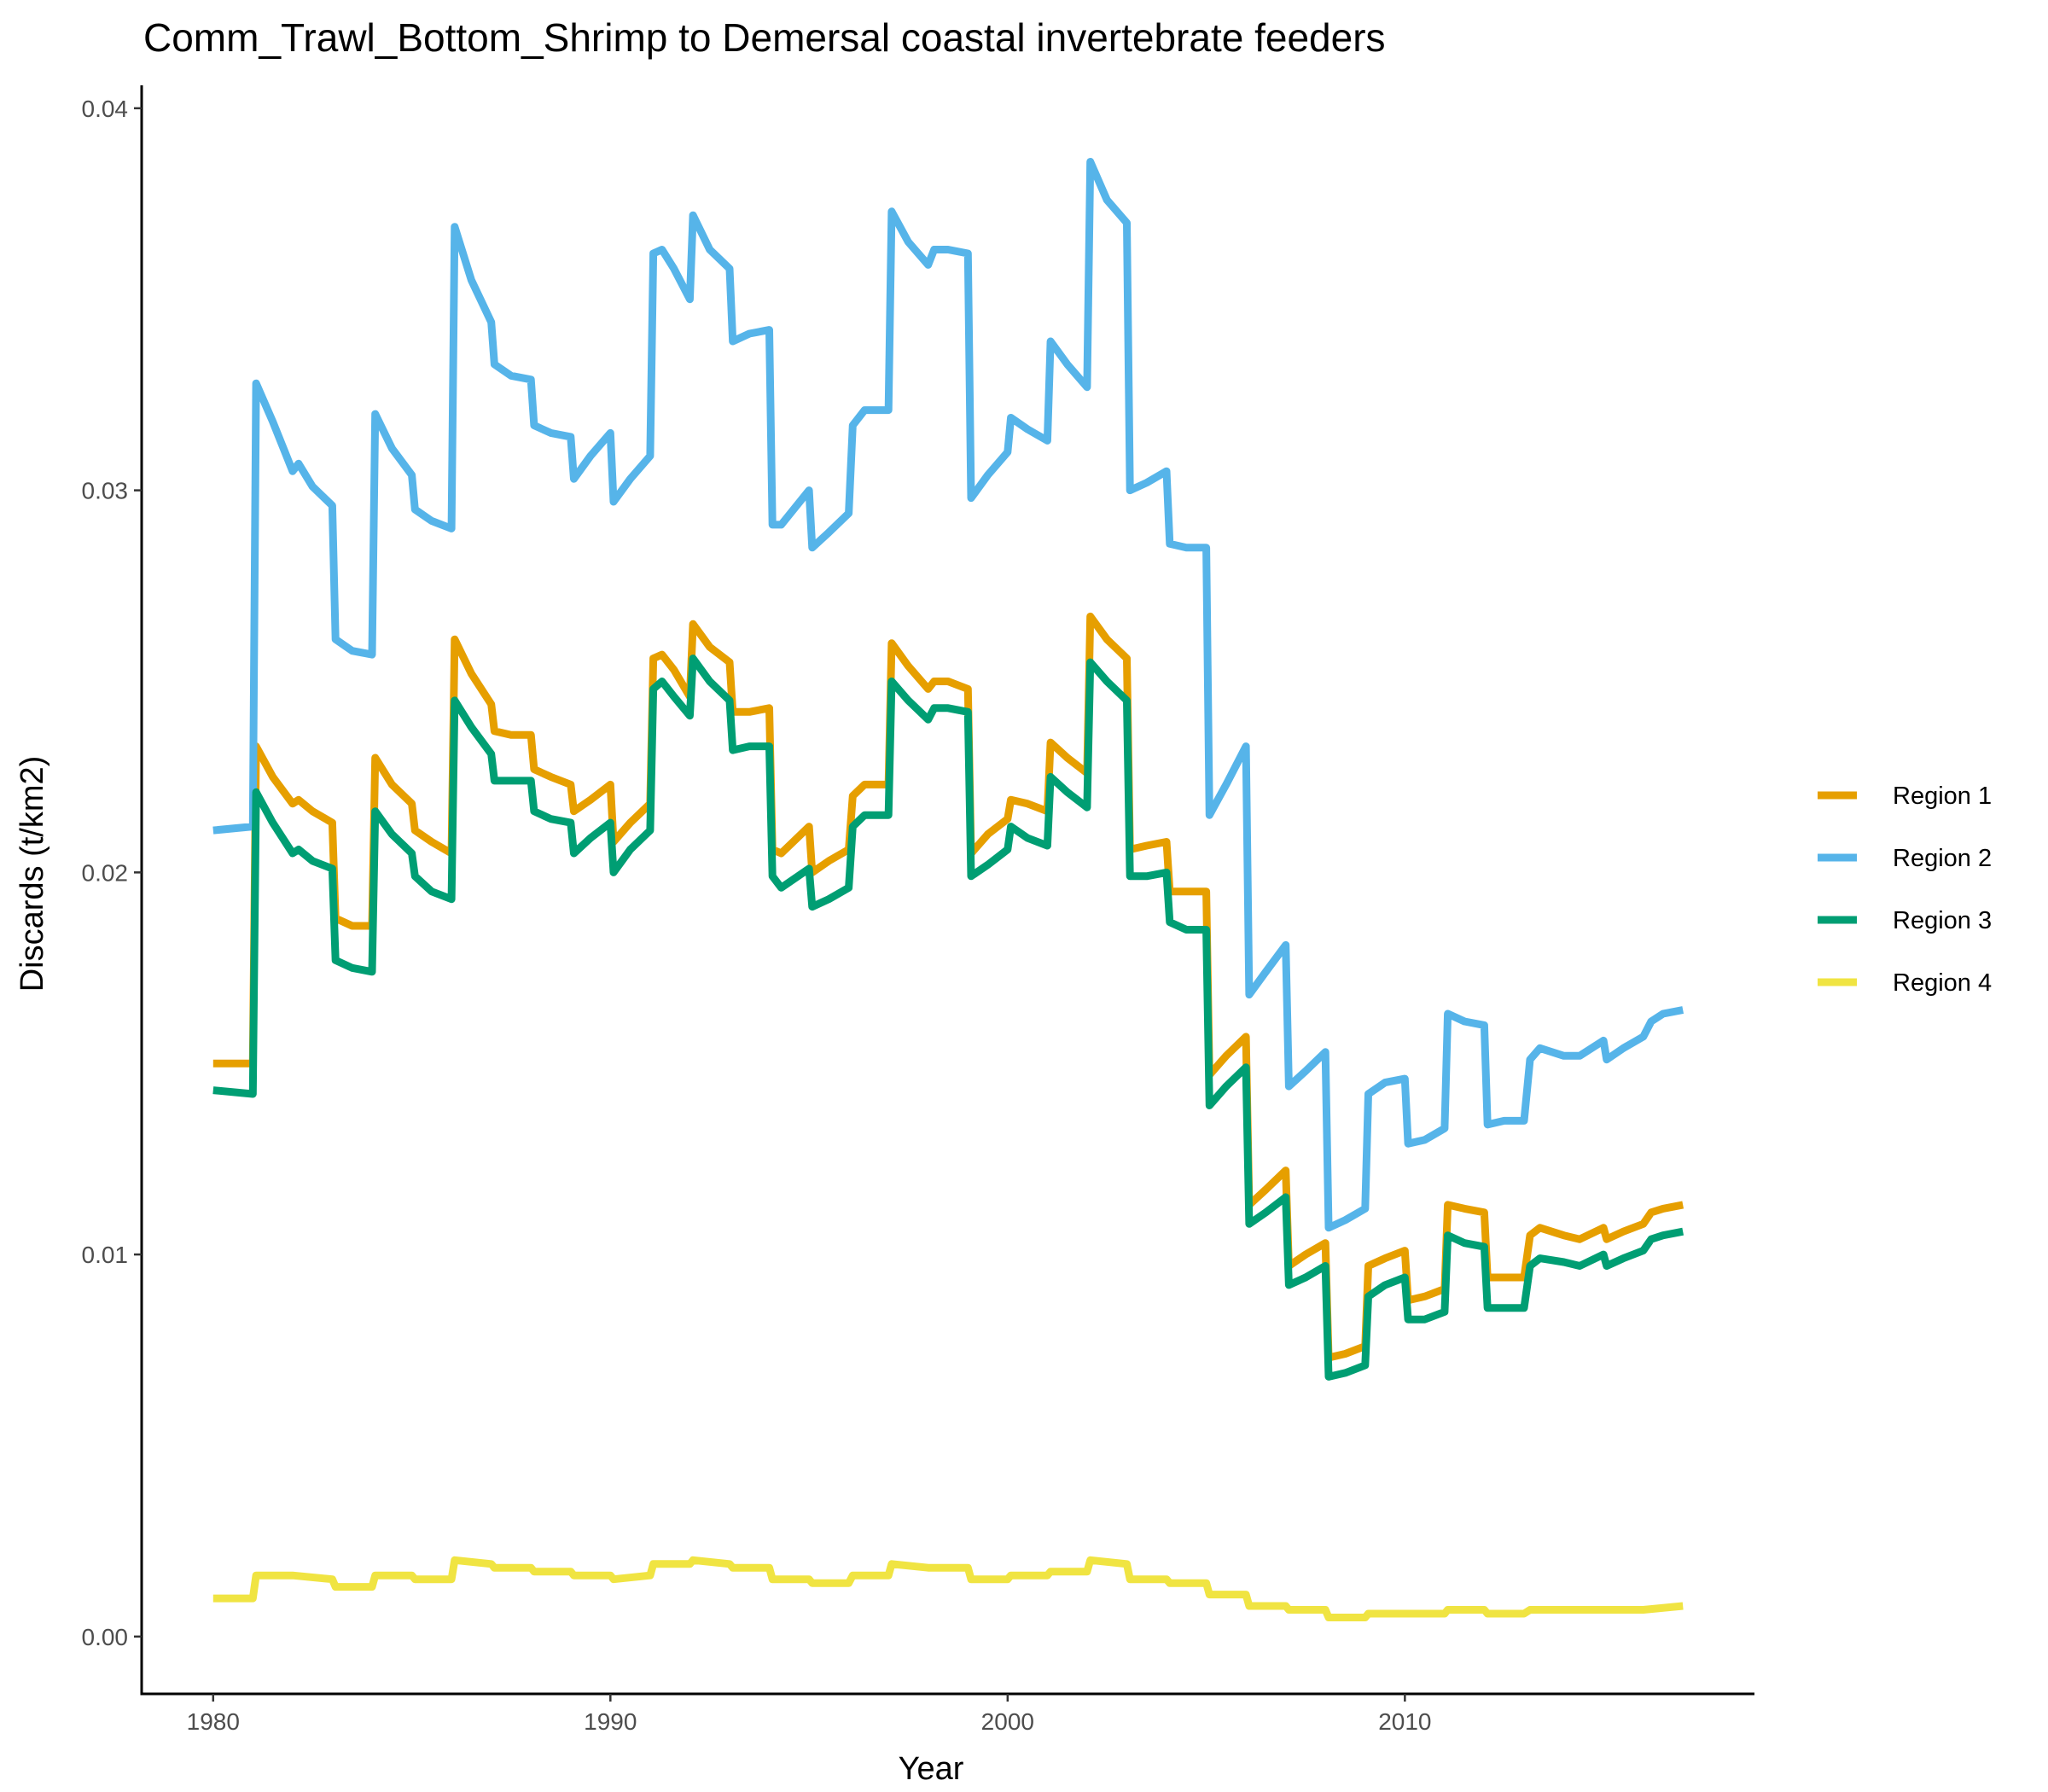  I want to click on x-axis: 1980 1990 2000 2010, so click(809, 1714).